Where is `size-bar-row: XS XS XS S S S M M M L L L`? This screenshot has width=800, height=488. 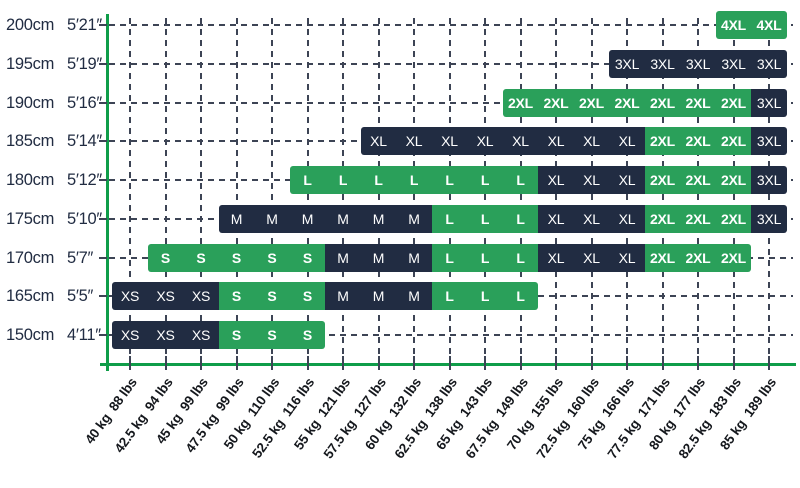
size-bar-row: XS XS XS S S S M M M L L L is located at coordinates (325, 296).